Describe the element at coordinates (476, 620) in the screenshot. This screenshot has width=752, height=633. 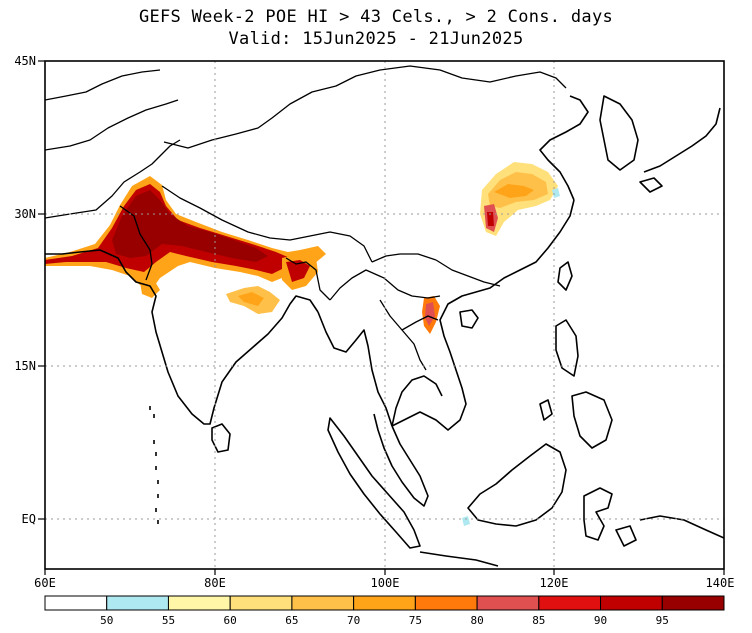
I see `colorbar-label: 80` at that location.